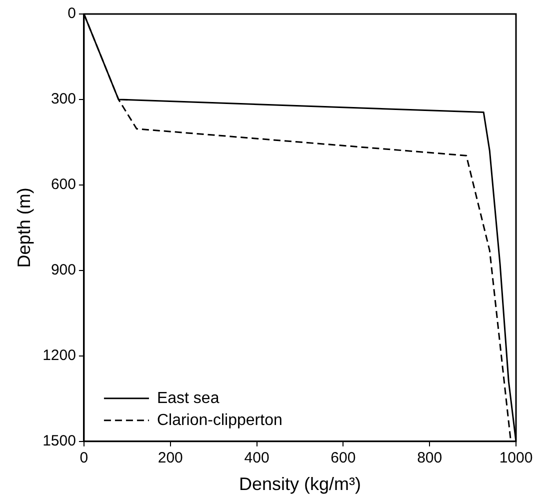  I want to click on y-tick-label: 1500, so click(59, 441).